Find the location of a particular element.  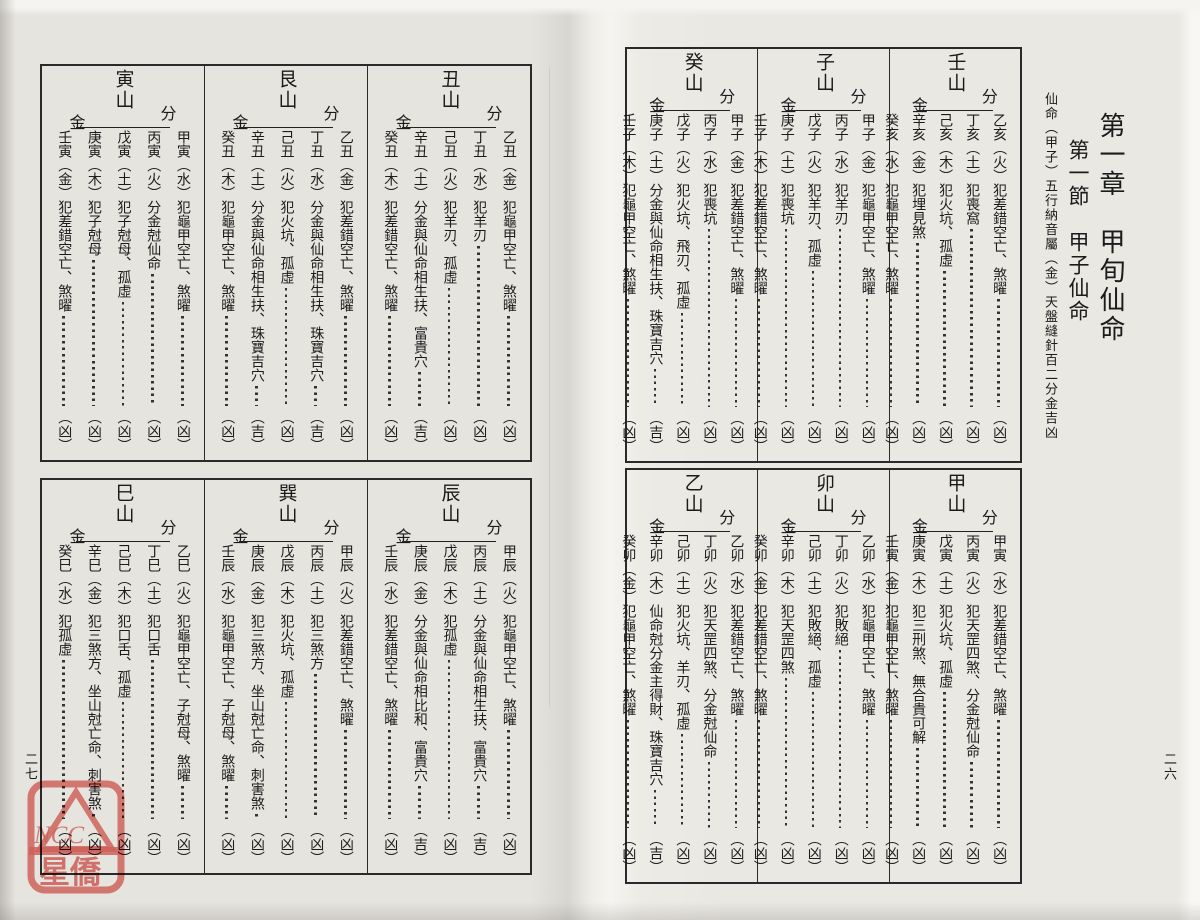

fenjin-entry-column: 丙寅（火）犯天罡四煞、分金尅仙命 （凶） is located at coordinates (972, 704).